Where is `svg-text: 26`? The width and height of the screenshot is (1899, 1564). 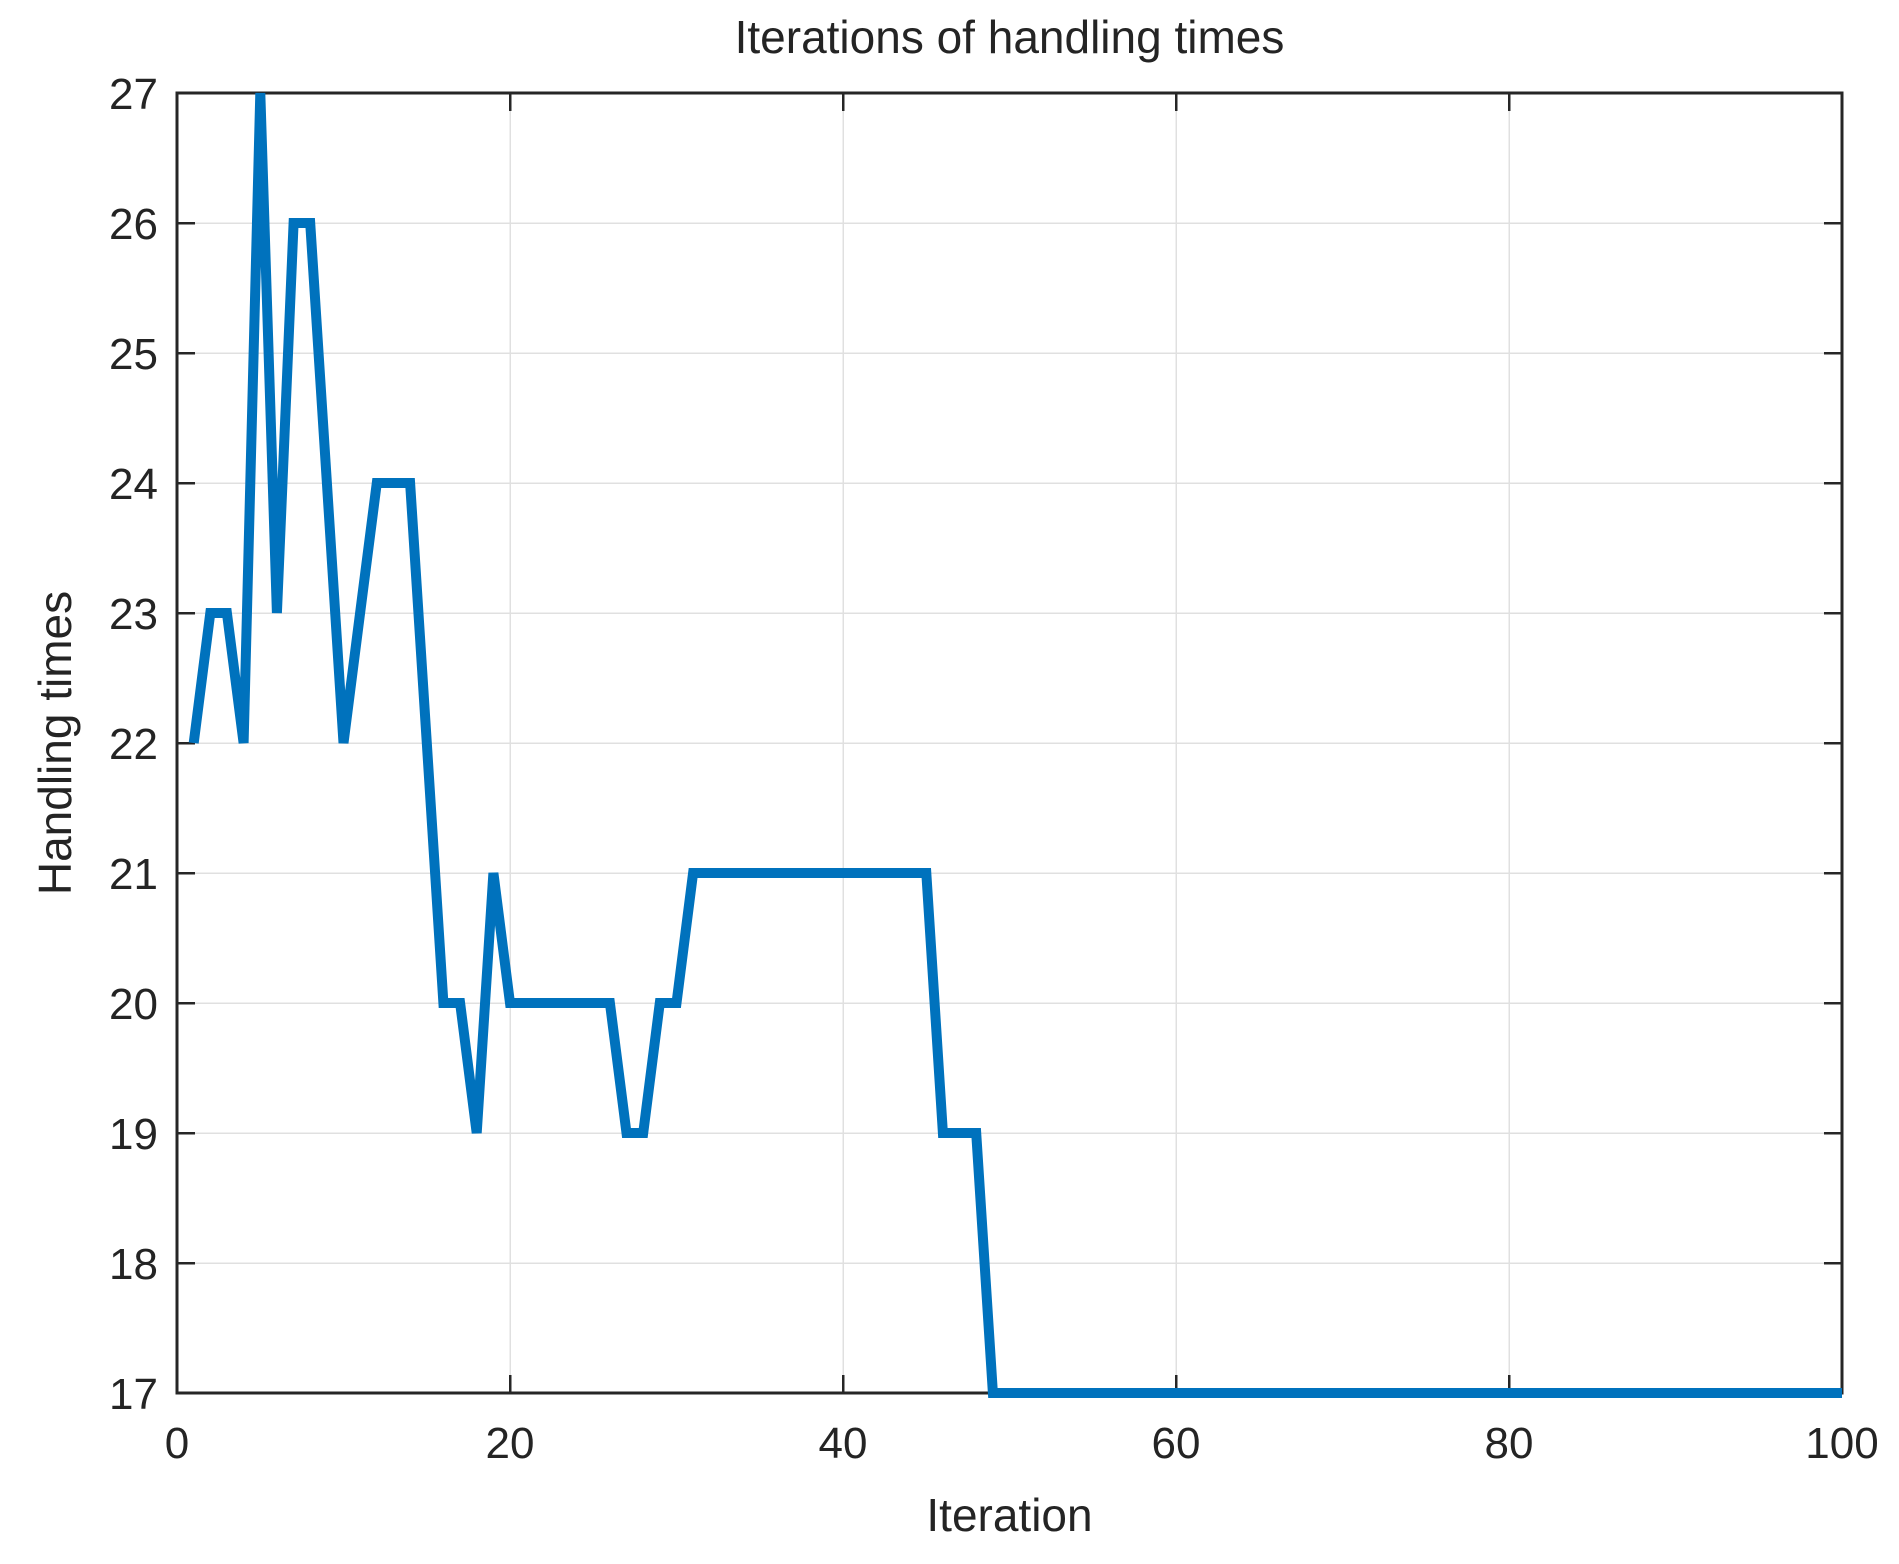
svg-text: 26 is located at coordinates (133, 224).